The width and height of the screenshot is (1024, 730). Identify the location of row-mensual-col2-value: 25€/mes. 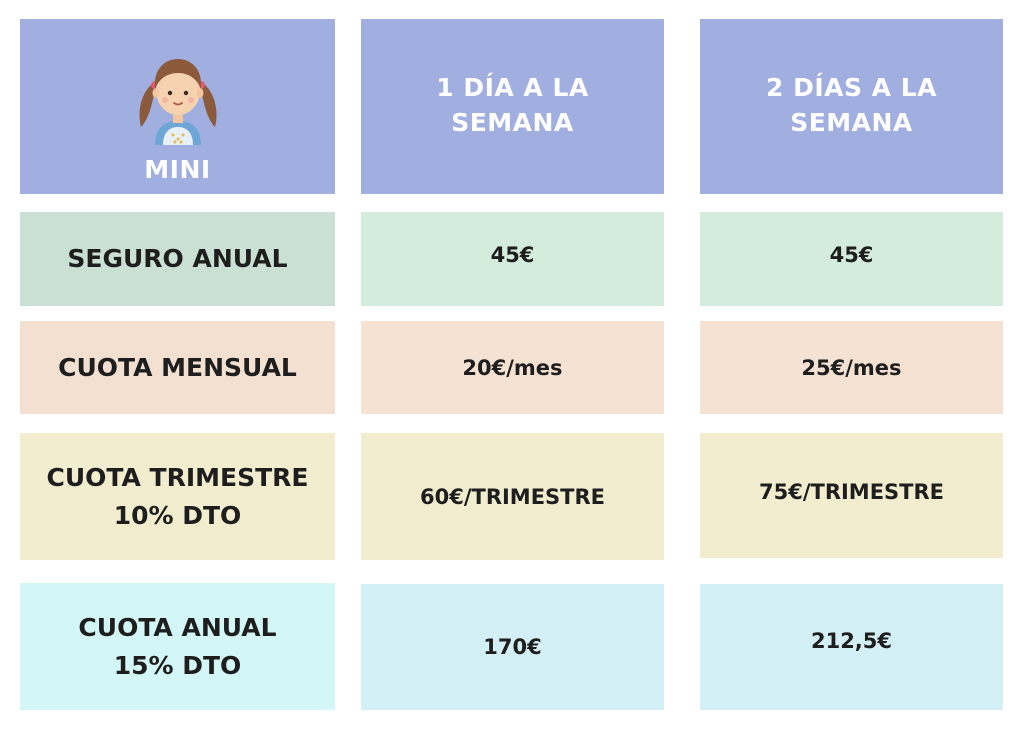
(851, 367).